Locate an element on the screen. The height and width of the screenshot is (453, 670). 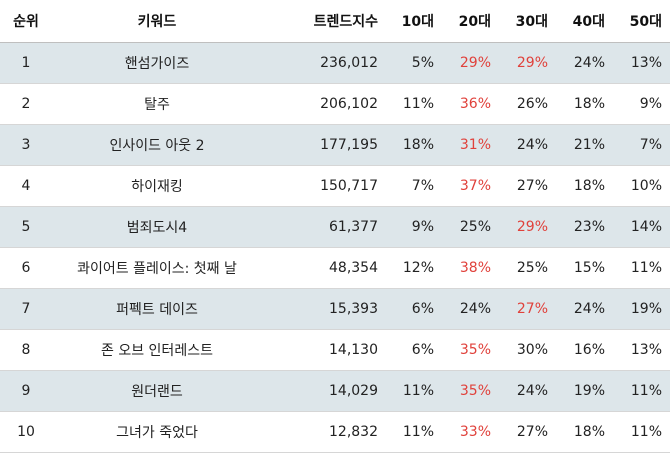
cell-age-30s: 30% is located at coordinates (527, 350).